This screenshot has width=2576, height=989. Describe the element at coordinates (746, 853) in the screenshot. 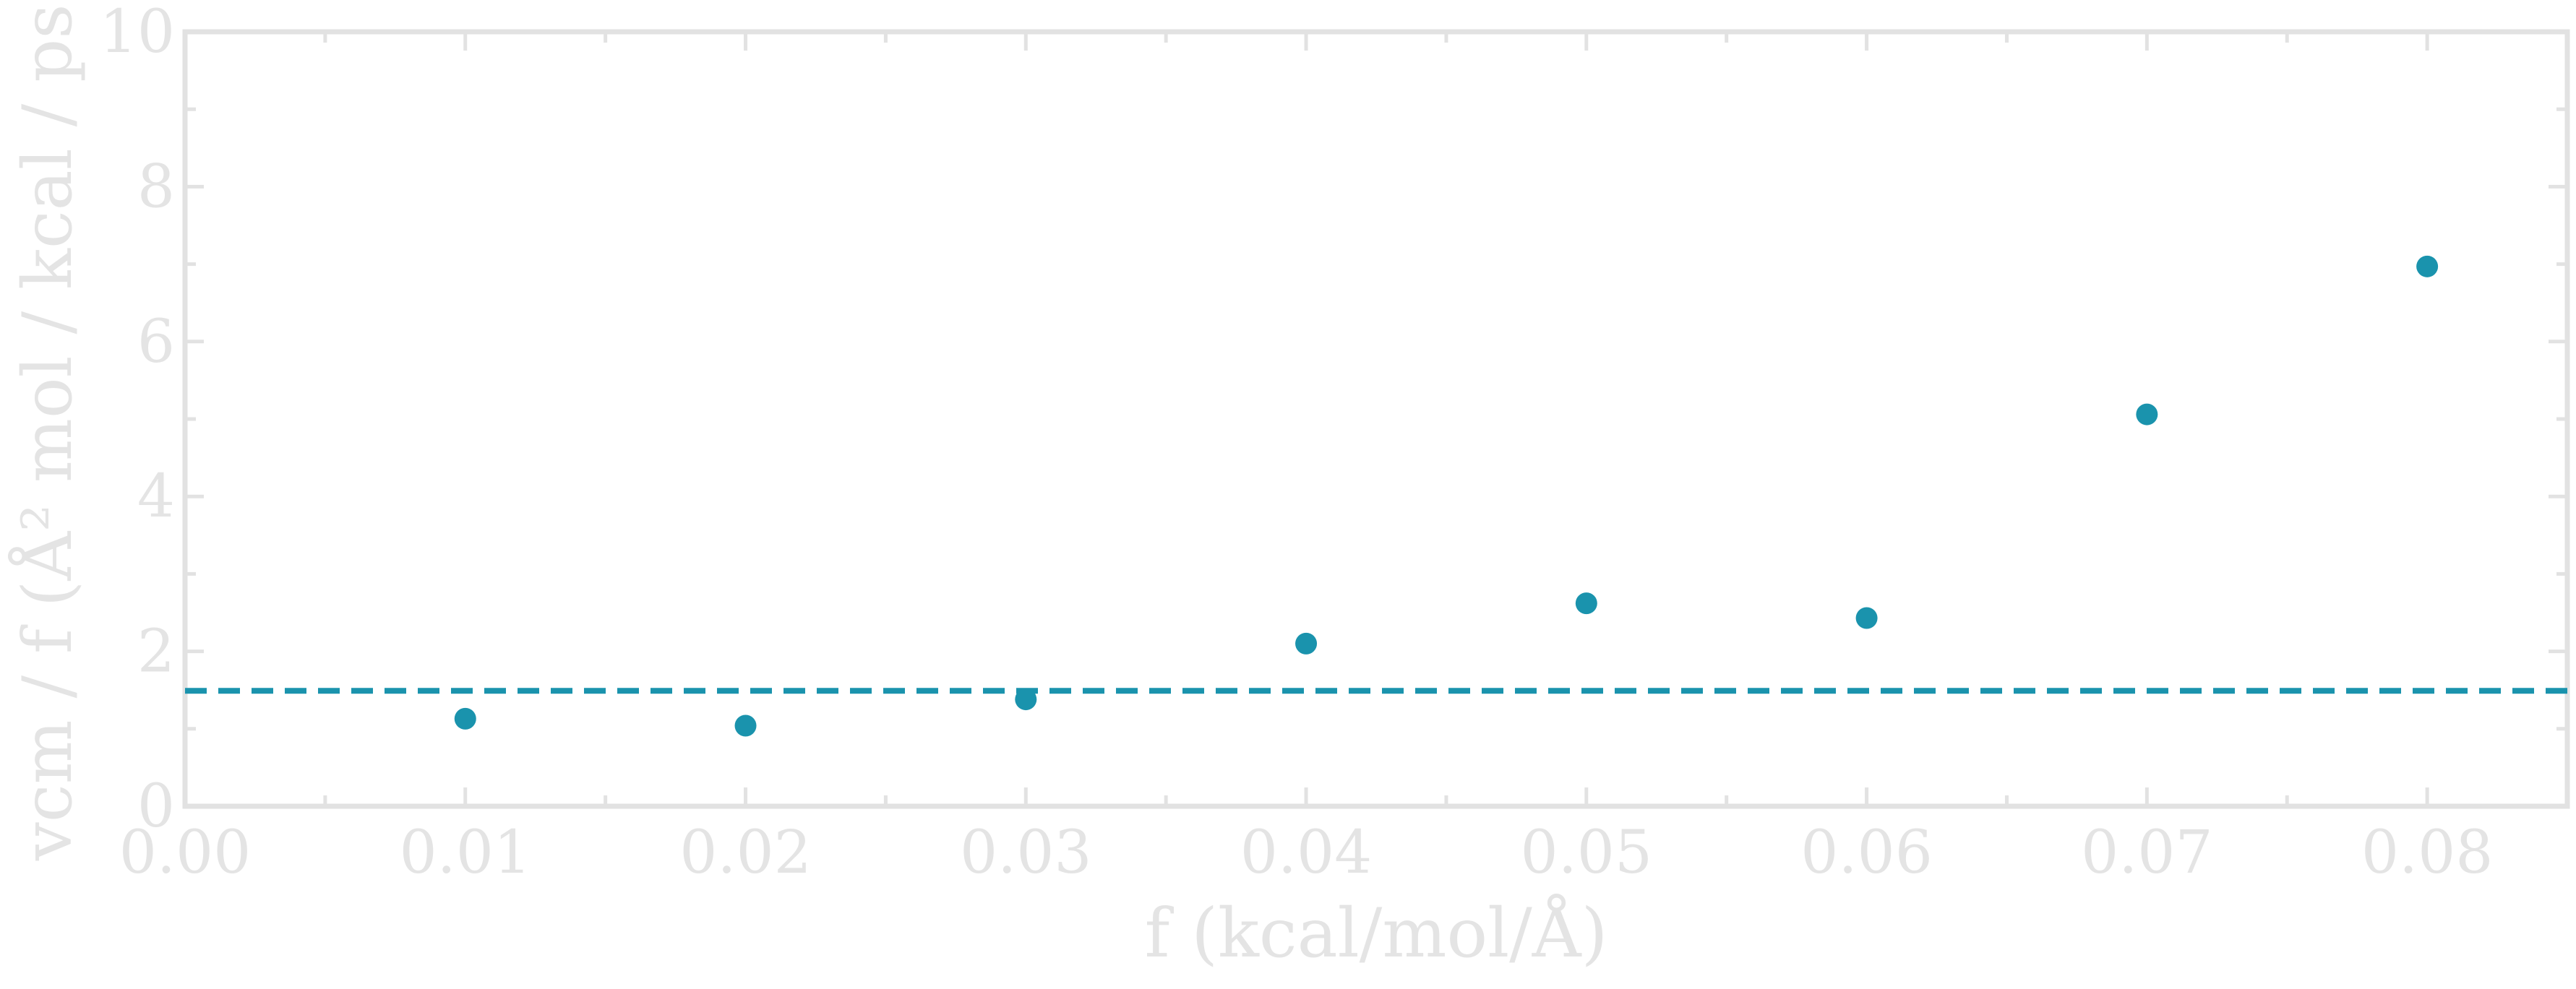

I see `x-tick-label: 0.02` at that location.